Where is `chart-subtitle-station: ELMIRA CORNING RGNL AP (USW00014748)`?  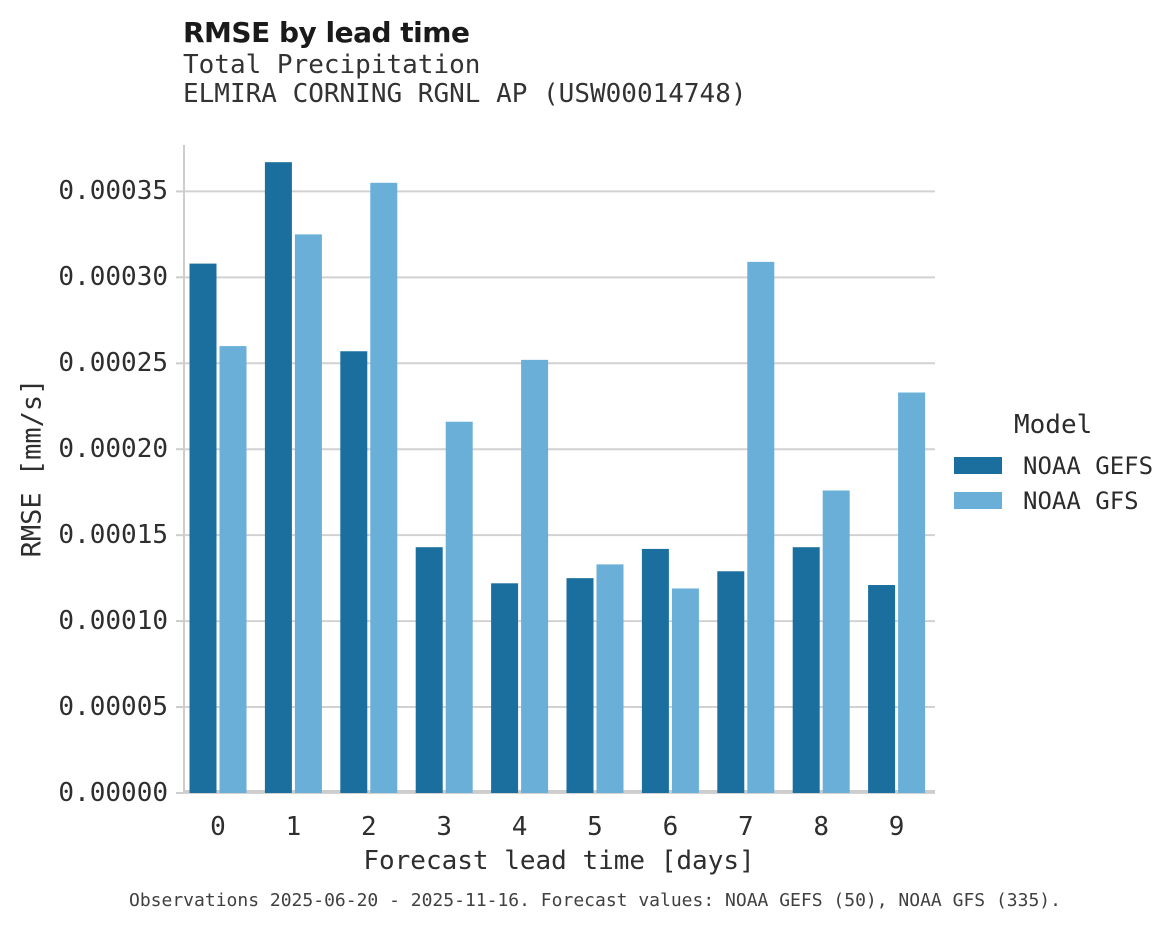 chart-subtitle-station: ELMIRA CORNING RGNL AP (USW00014748) is located at coordinates (465, 94).